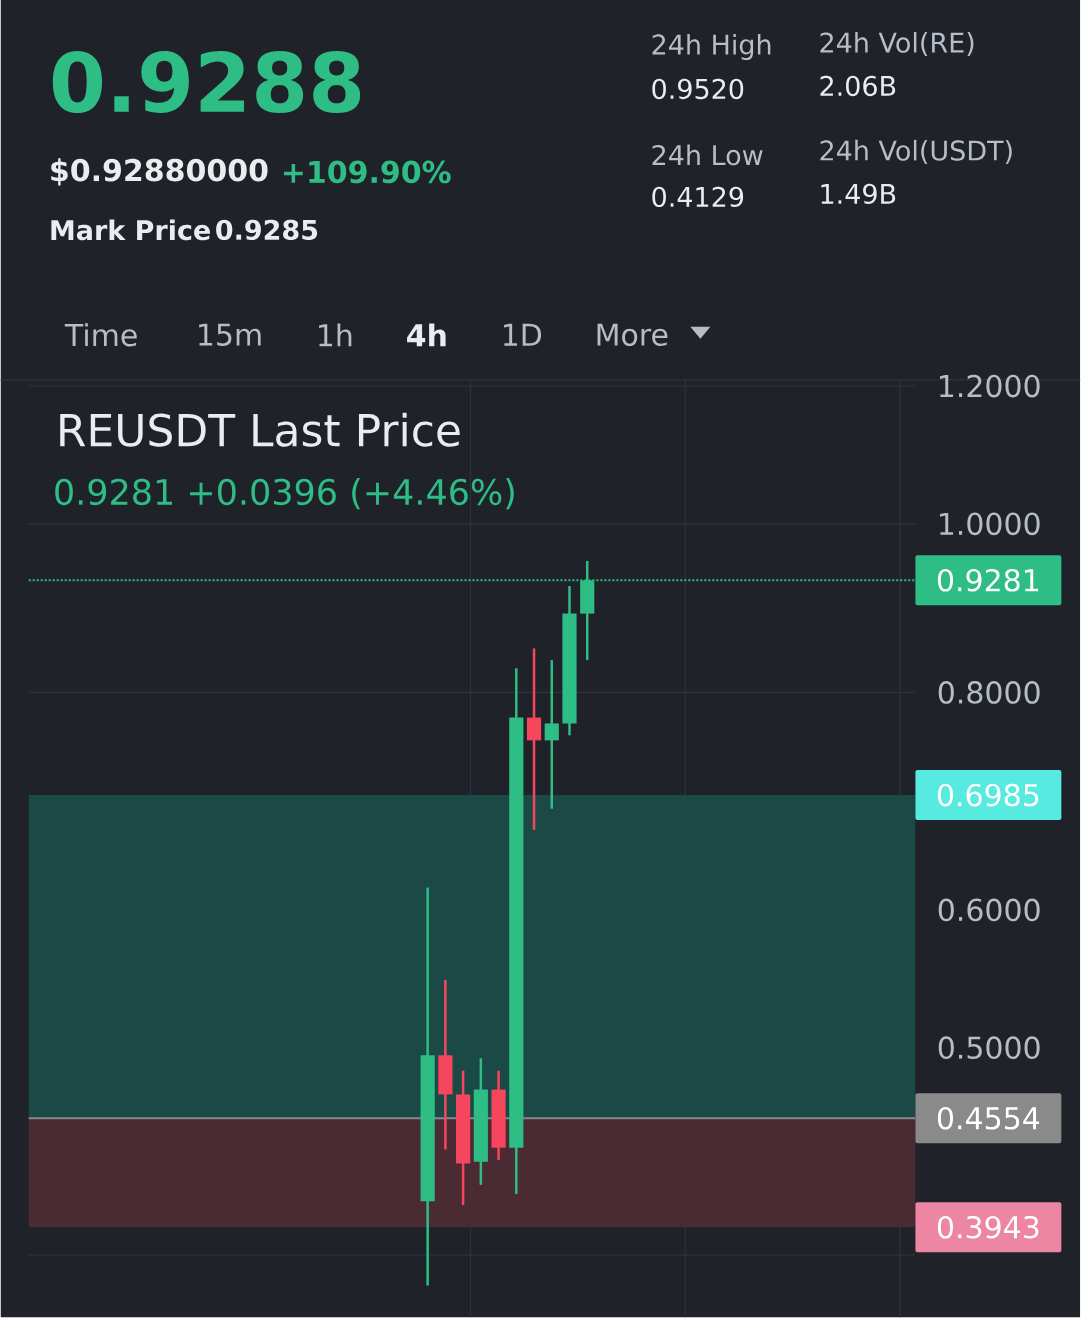 The width and height of the screenshot is (1081, 1318). Describe the element at coordinates (632, 334) in the screenshot. I see `text: More` at that location.